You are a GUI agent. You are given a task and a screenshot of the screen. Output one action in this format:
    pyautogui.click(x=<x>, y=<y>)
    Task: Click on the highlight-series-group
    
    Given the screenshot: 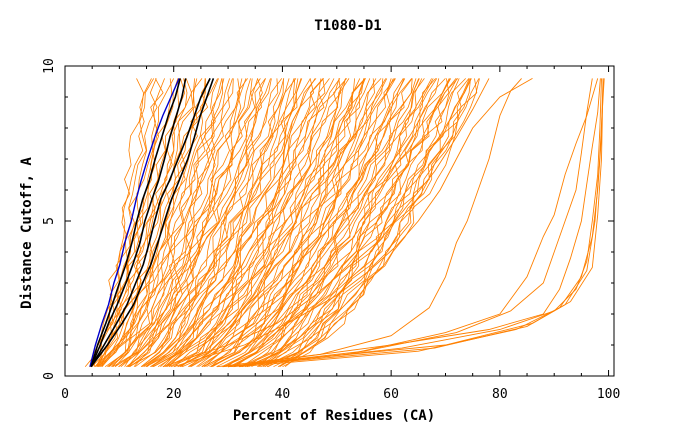 What is the action you would take?
    pyautogui.click(x=152, y=223)
    